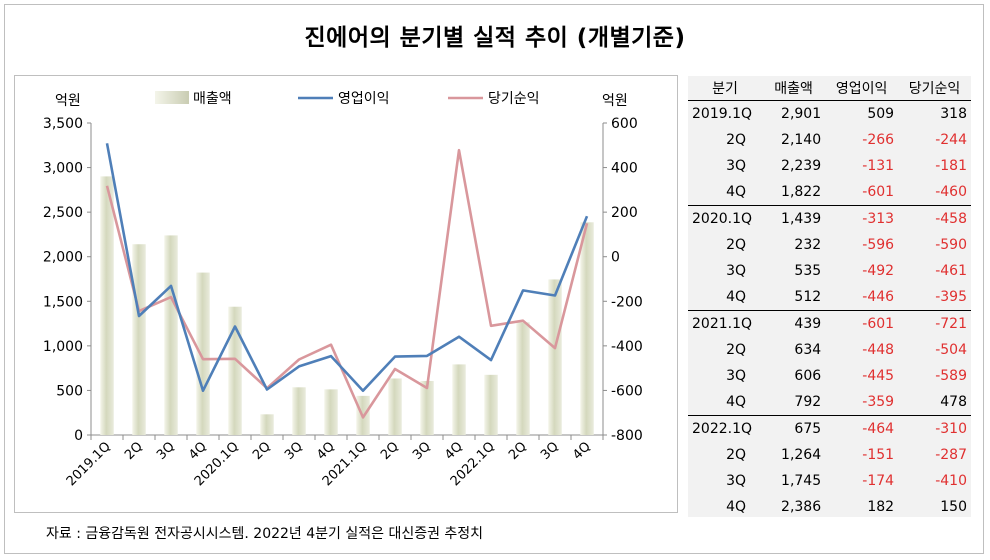  I want to click on left-tick-label: 1,500, so click(63, 302).